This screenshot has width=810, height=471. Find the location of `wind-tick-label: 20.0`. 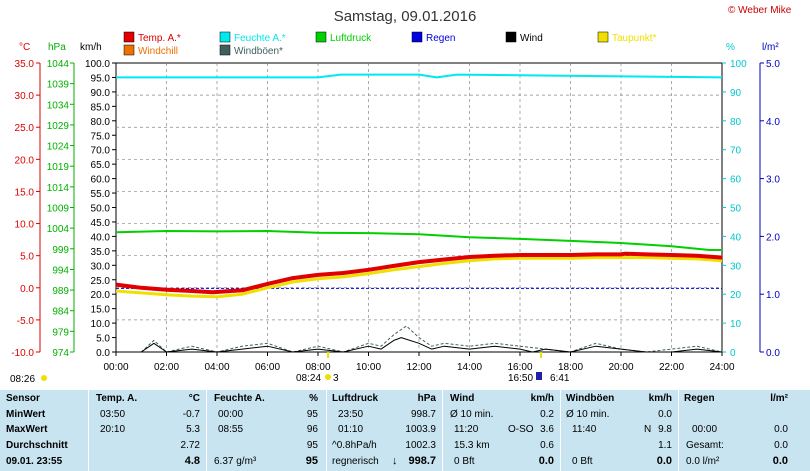

wind-tick-label: 20.0 is located at coordinates (101, 295).